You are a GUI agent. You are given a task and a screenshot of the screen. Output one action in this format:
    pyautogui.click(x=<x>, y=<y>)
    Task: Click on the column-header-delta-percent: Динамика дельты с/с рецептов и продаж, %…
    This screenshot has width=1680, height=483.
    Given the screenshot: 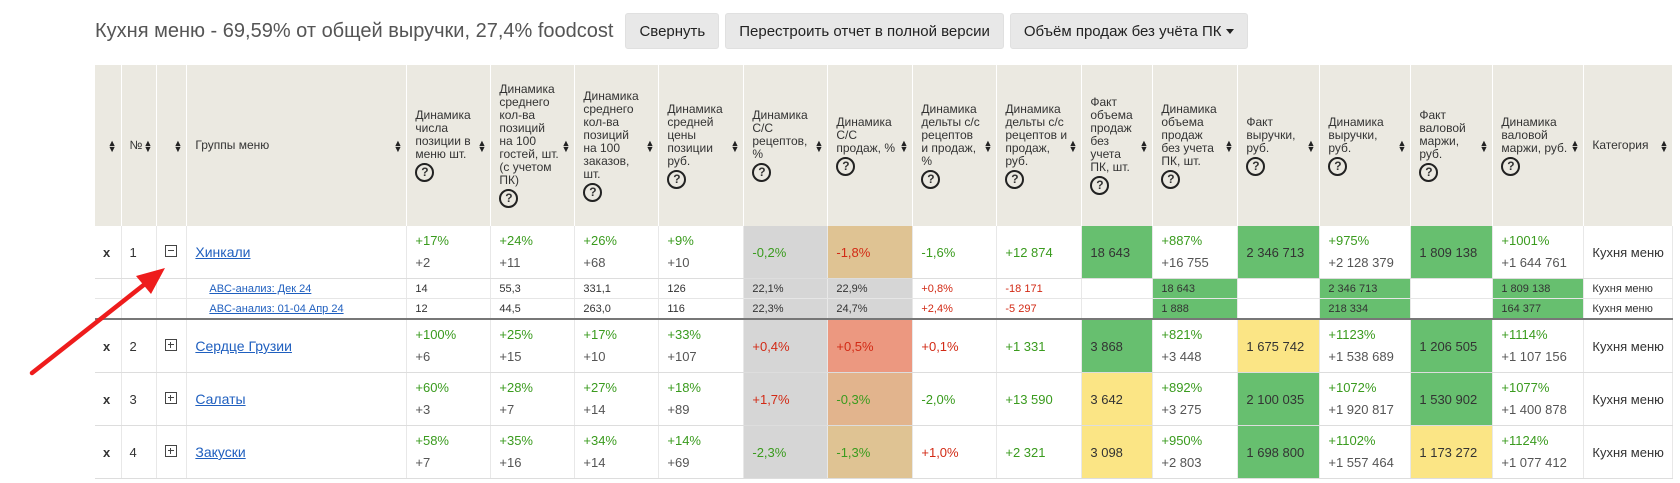 What is the action you would take?
    pyautogui.click(x=955, y=145)
    